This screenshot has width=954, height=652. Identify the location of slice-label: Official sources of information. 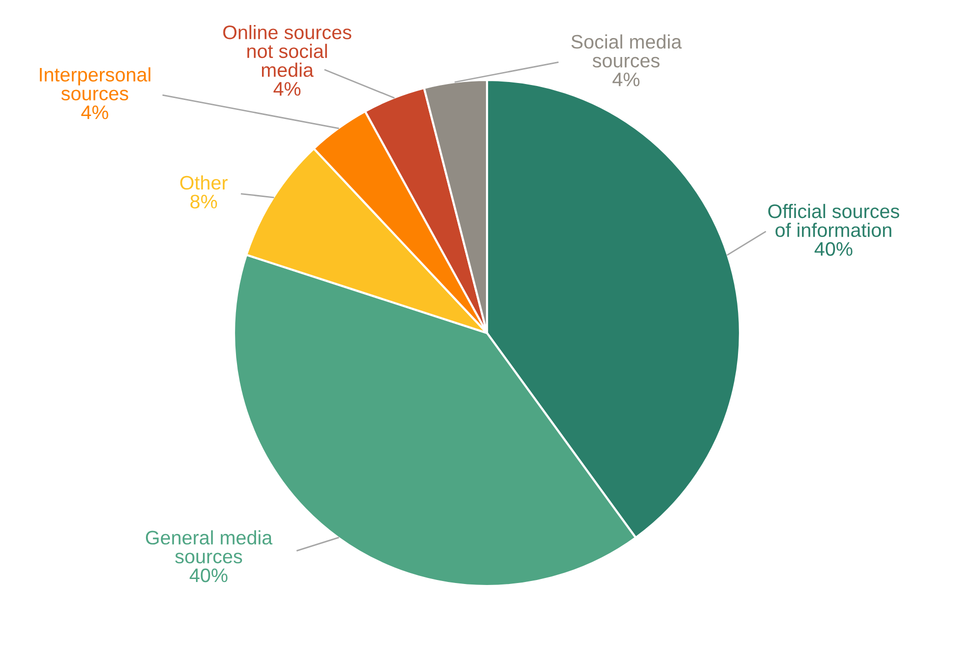
(834, 221).